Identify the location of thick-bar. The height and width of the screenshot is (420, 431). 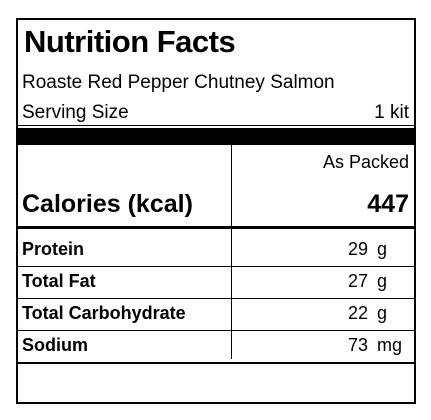
(216, 136).